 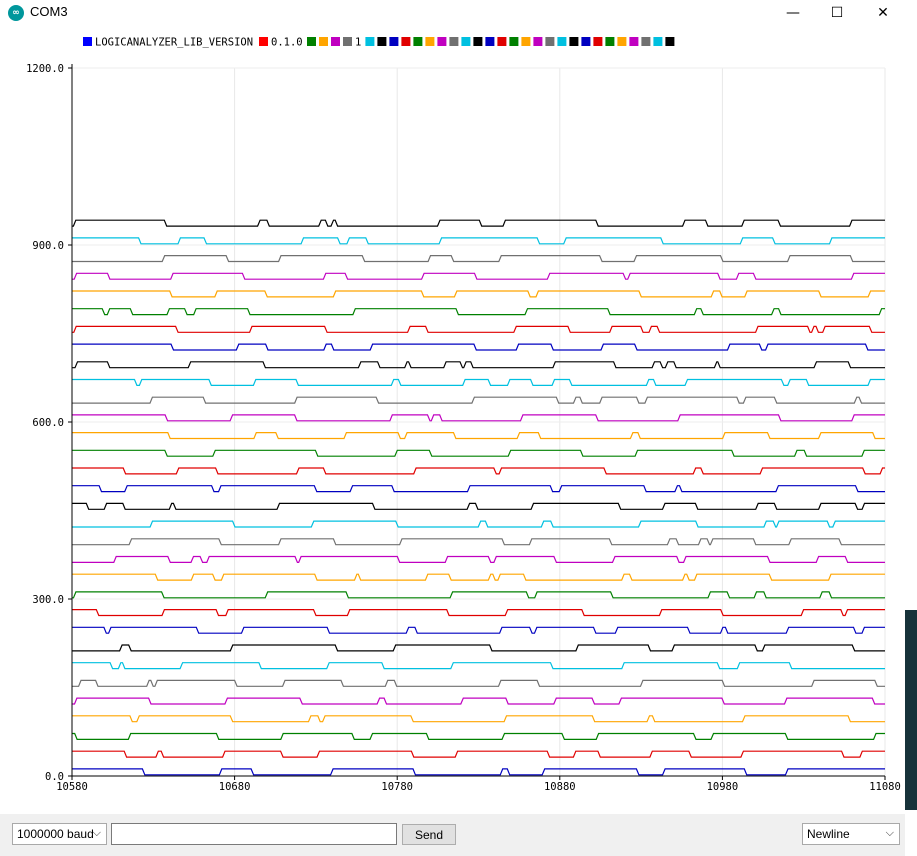 What do you see at coordinates (478, 418) in the screenshot?
I see `series-line-ch20` at bounding box center [478, 418].